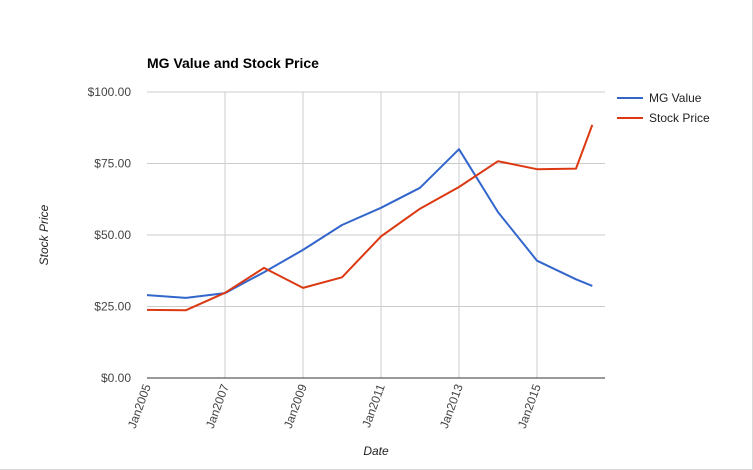 The width and height of the screenshot is (753, 470). What do you see at coordinates (110, 92) in the screenshot?
I see `y-tick-label: $100.00` at bounding box center [110, 92].